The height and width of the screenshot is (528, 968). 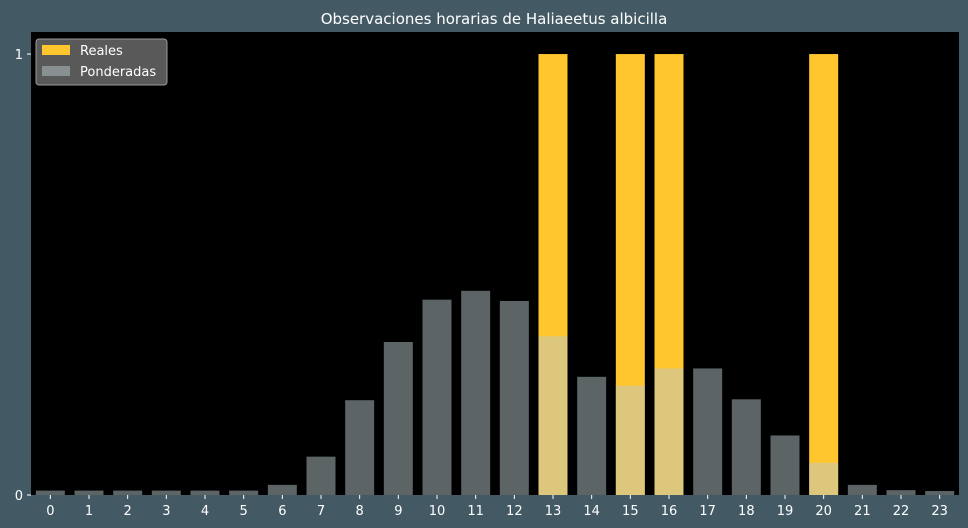 What do you see at coordinates (56, 50) in the screenshot?
I see `legend-swatch-reales` at bounding box center [56, 50].